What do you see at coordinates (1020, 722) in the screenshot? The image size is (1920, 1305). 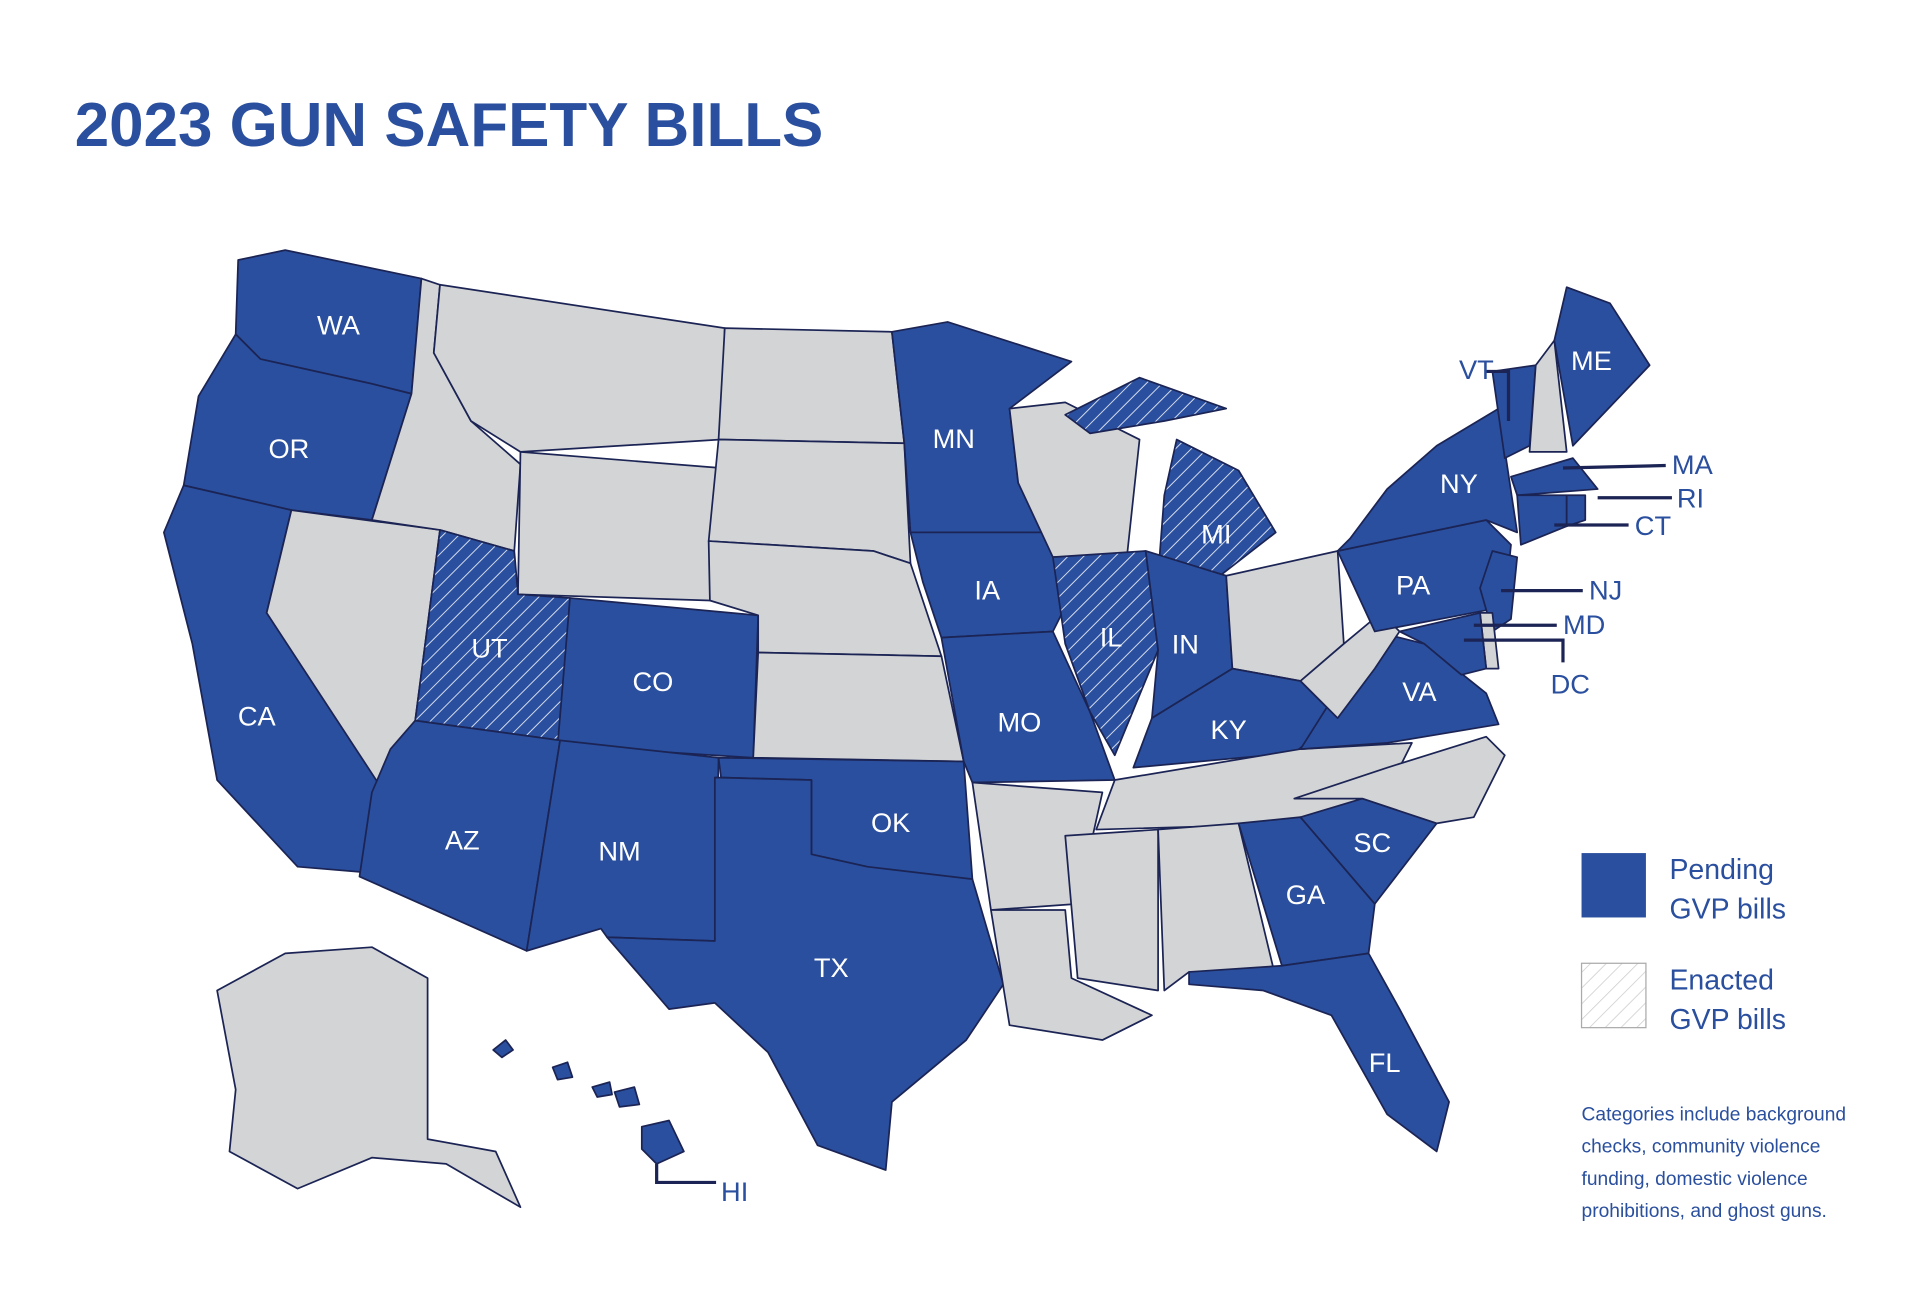 I see `state-label-mo: MO` at bounding box center [1020, 722].